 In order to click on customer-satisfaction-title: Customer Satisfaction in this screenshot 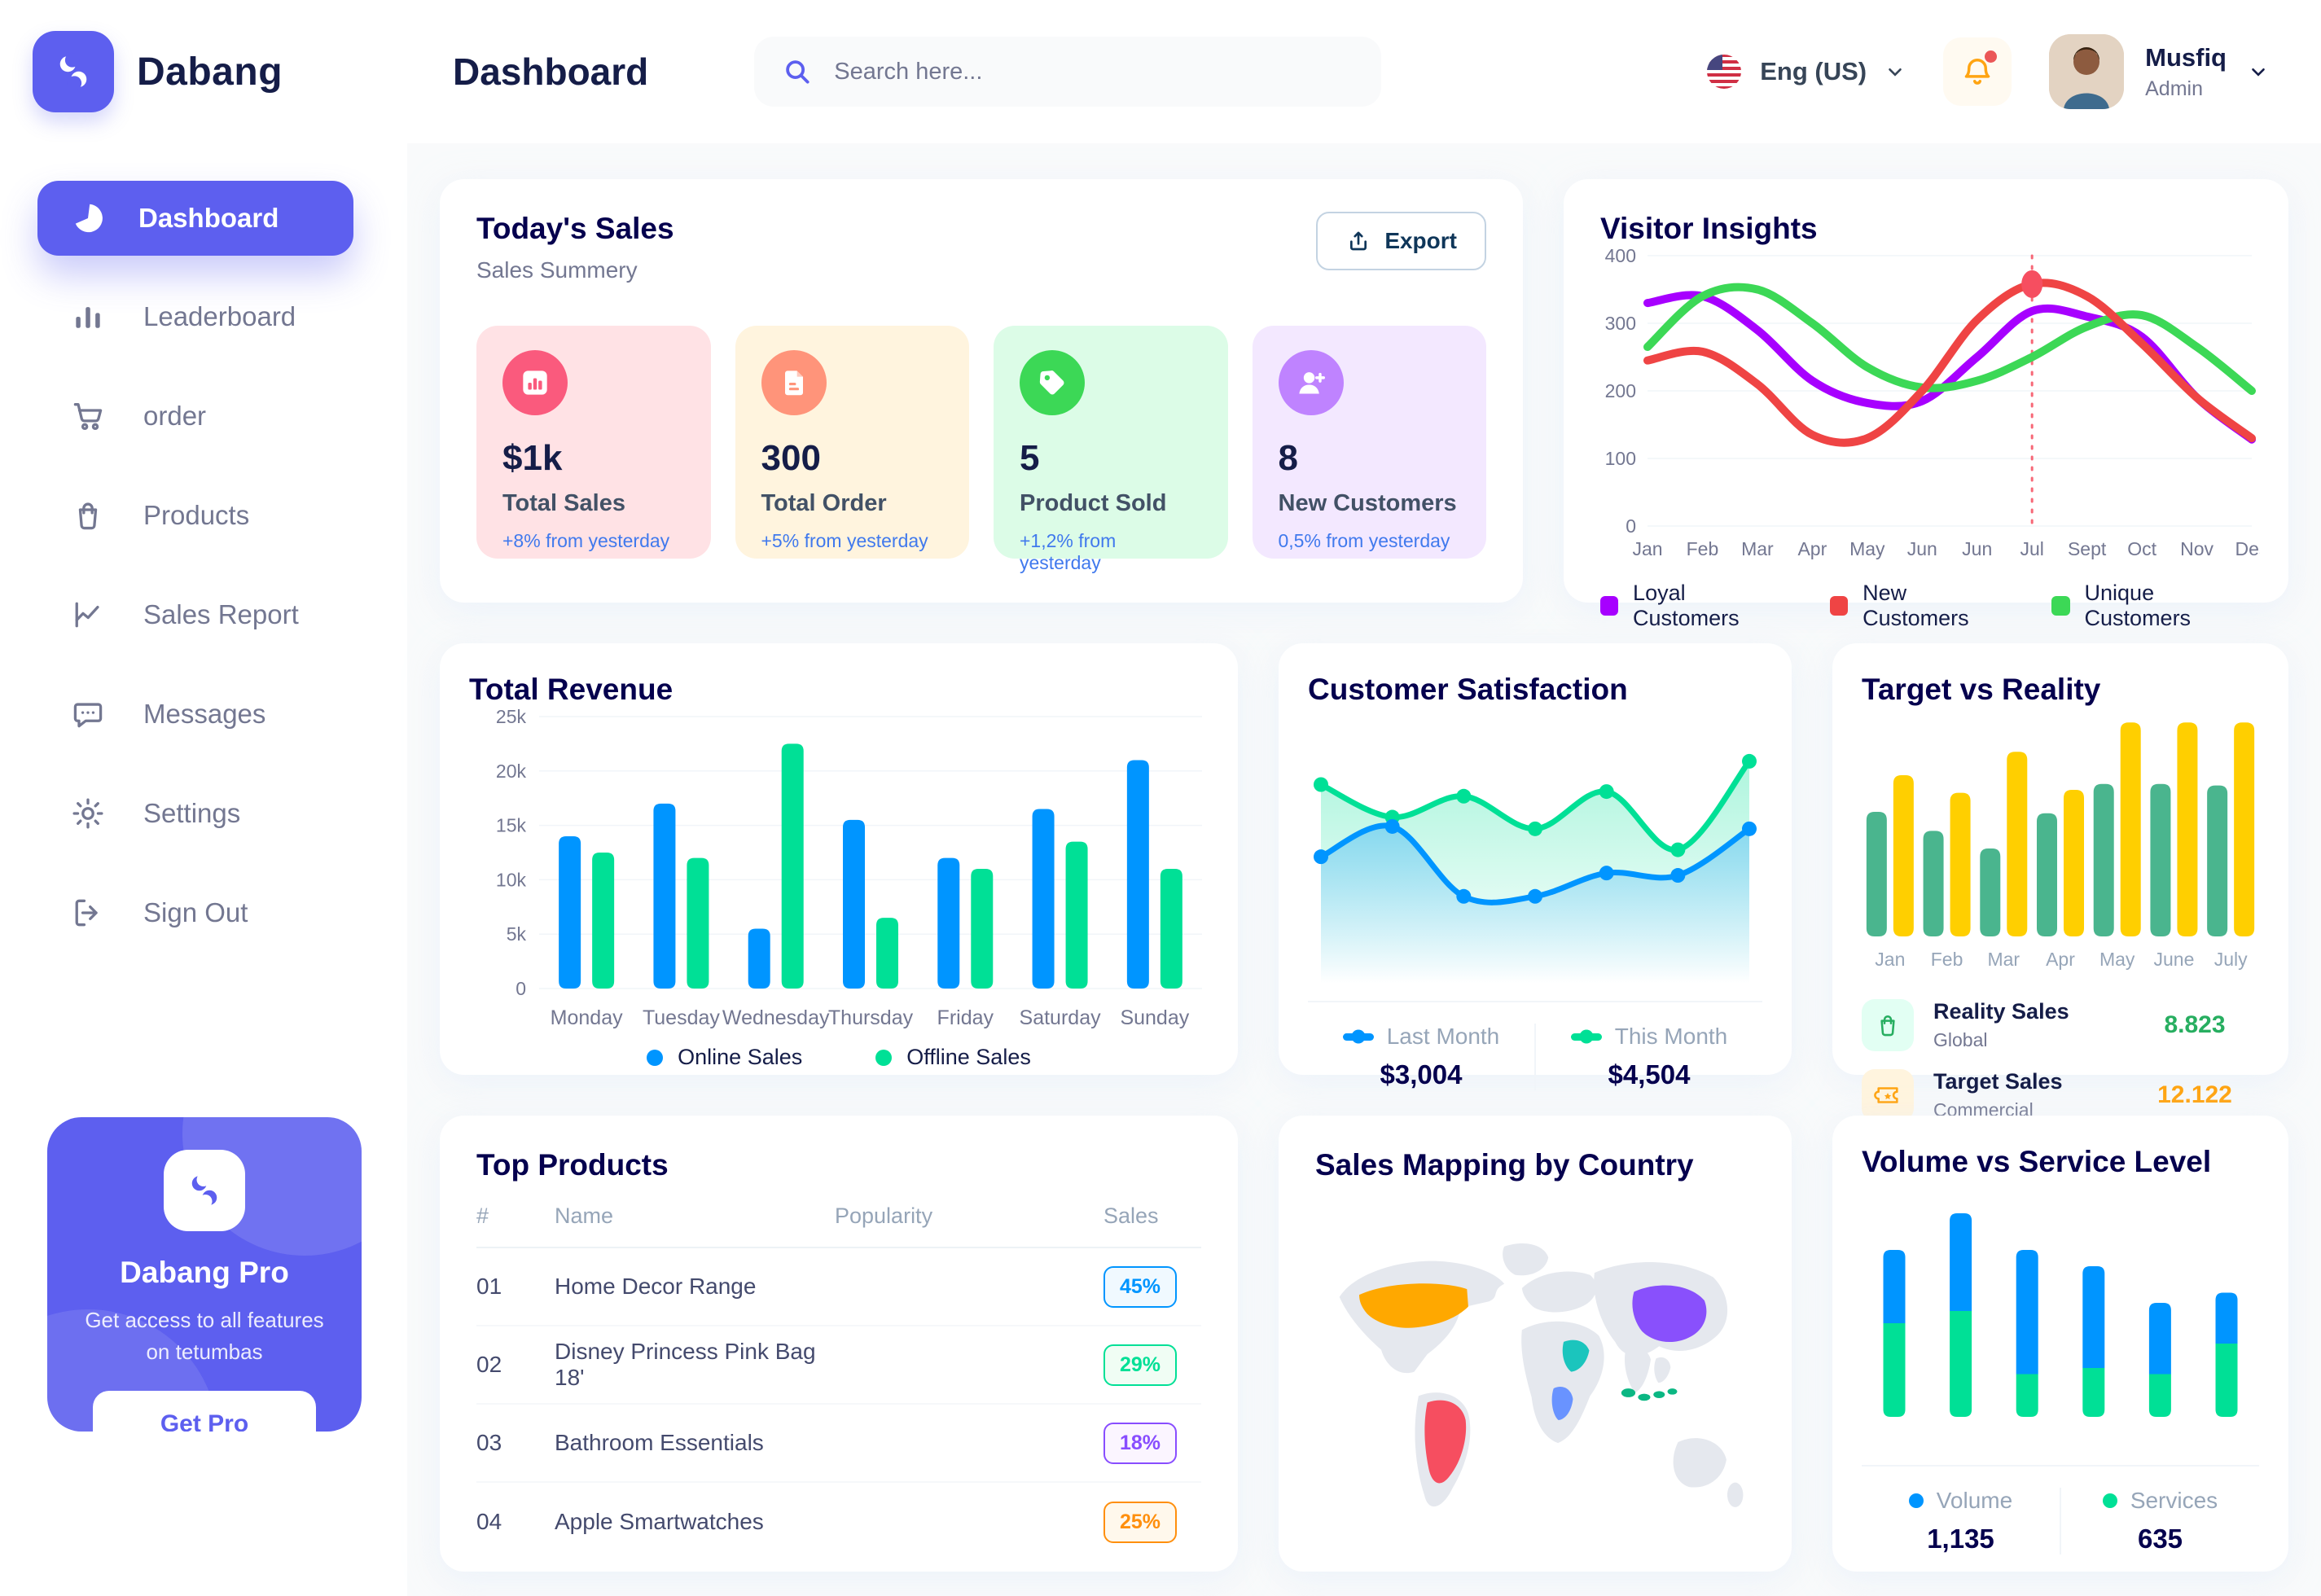, I will do `click(1468, 689)`.